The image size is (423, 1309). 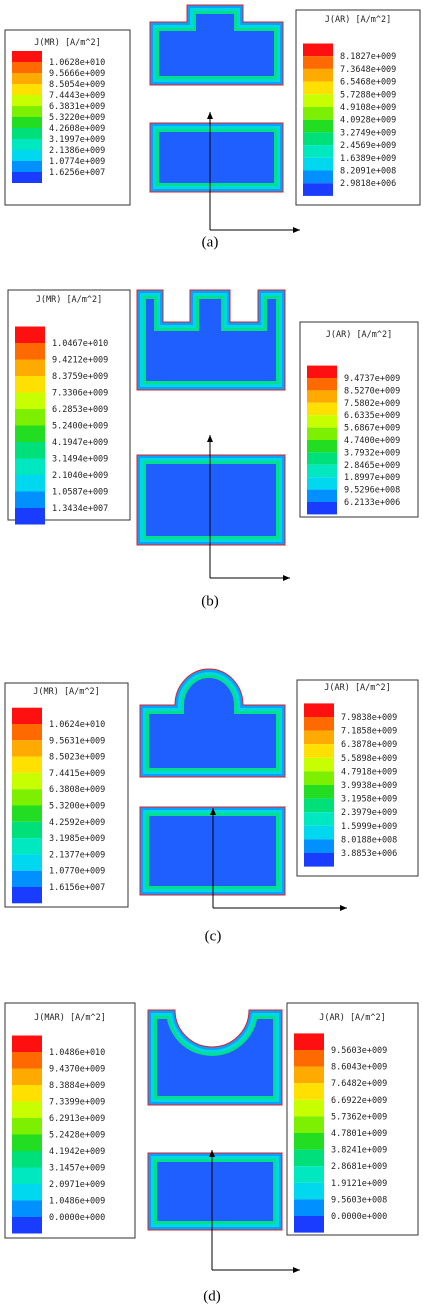 I want to click on legend-value: 2.3979e+009, so click(x=369, y=813).